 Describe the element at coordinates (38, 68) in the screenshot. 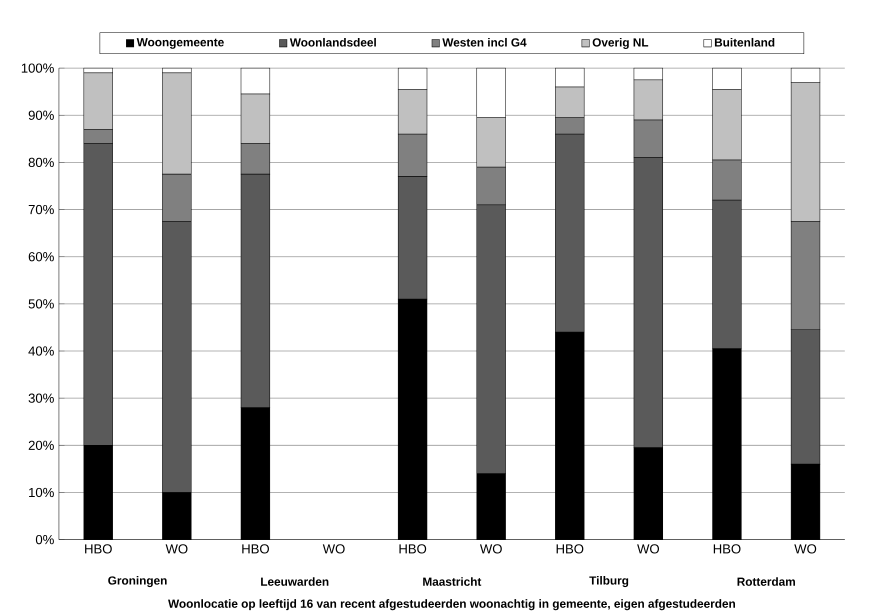

I see `y-tick-label: 100%` at that location.